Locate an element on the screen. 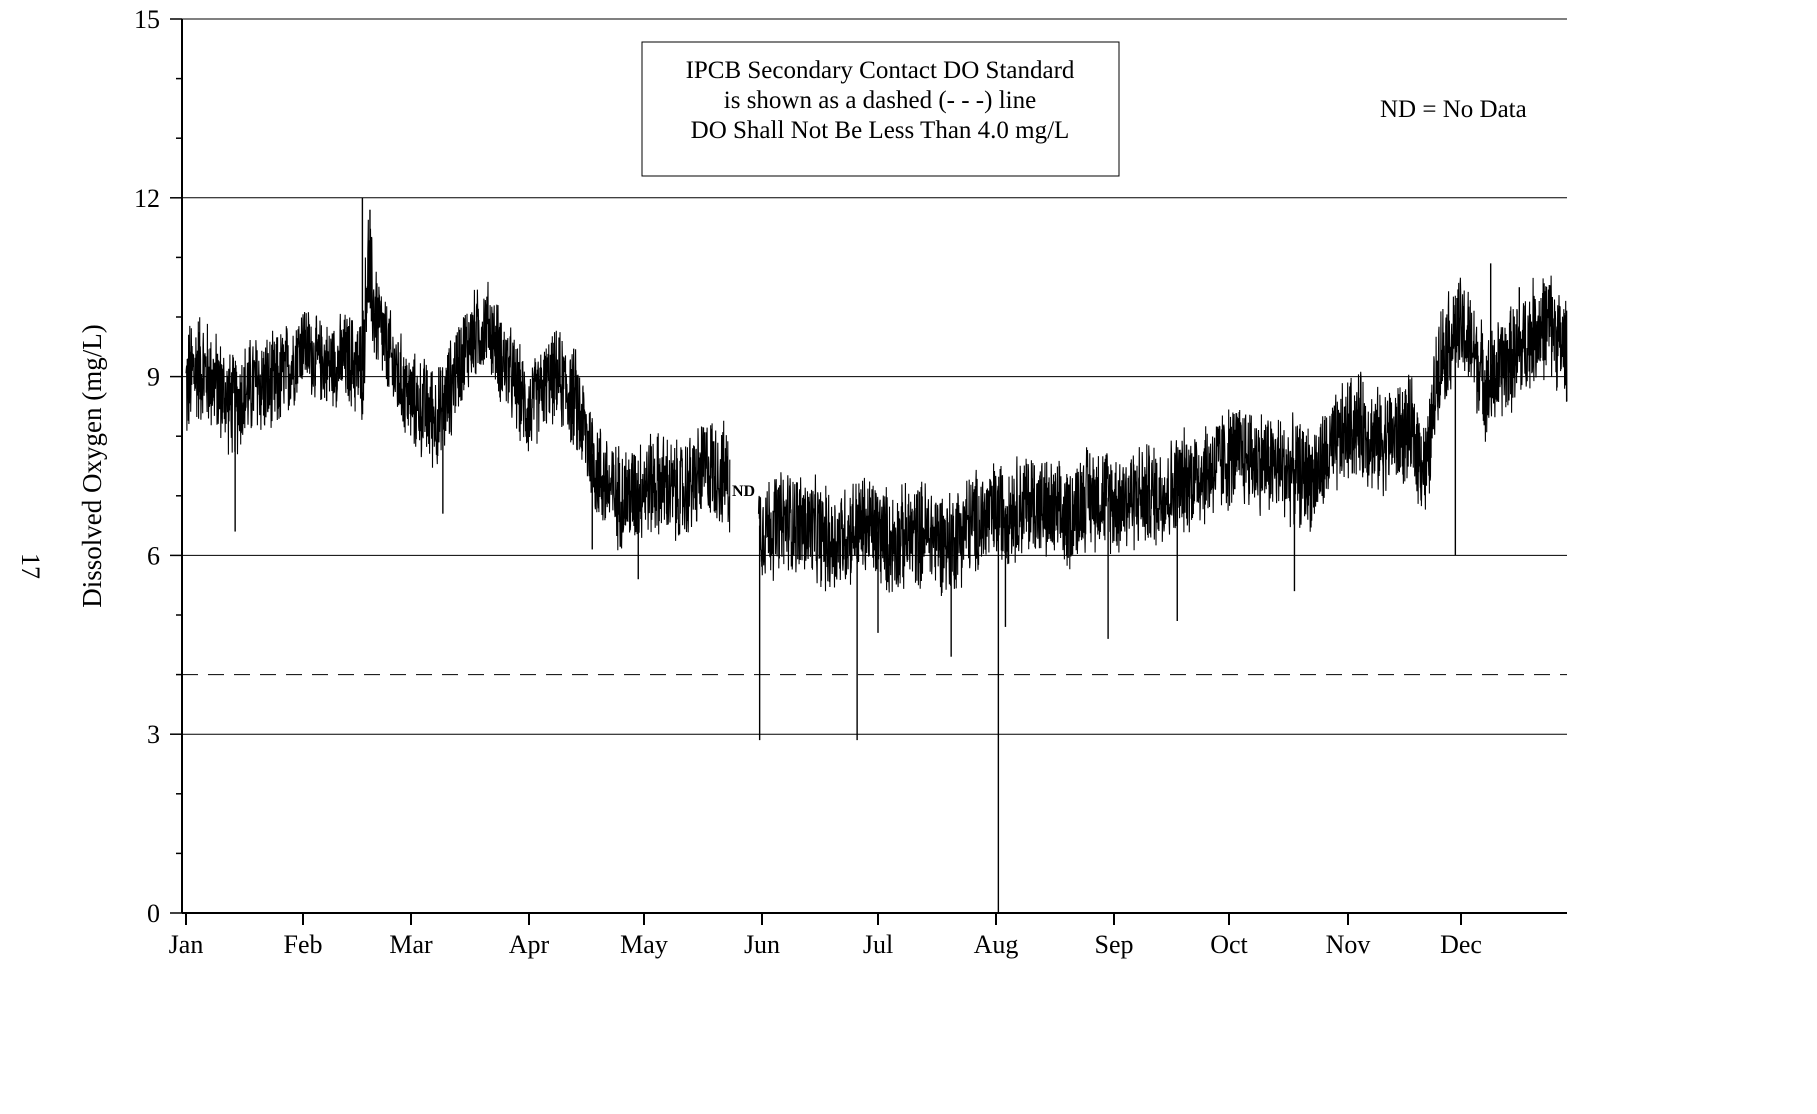 The height and width of the screenshot is (1114, 1817). x-tick-label: Aug is located at coordinates (996, 944).